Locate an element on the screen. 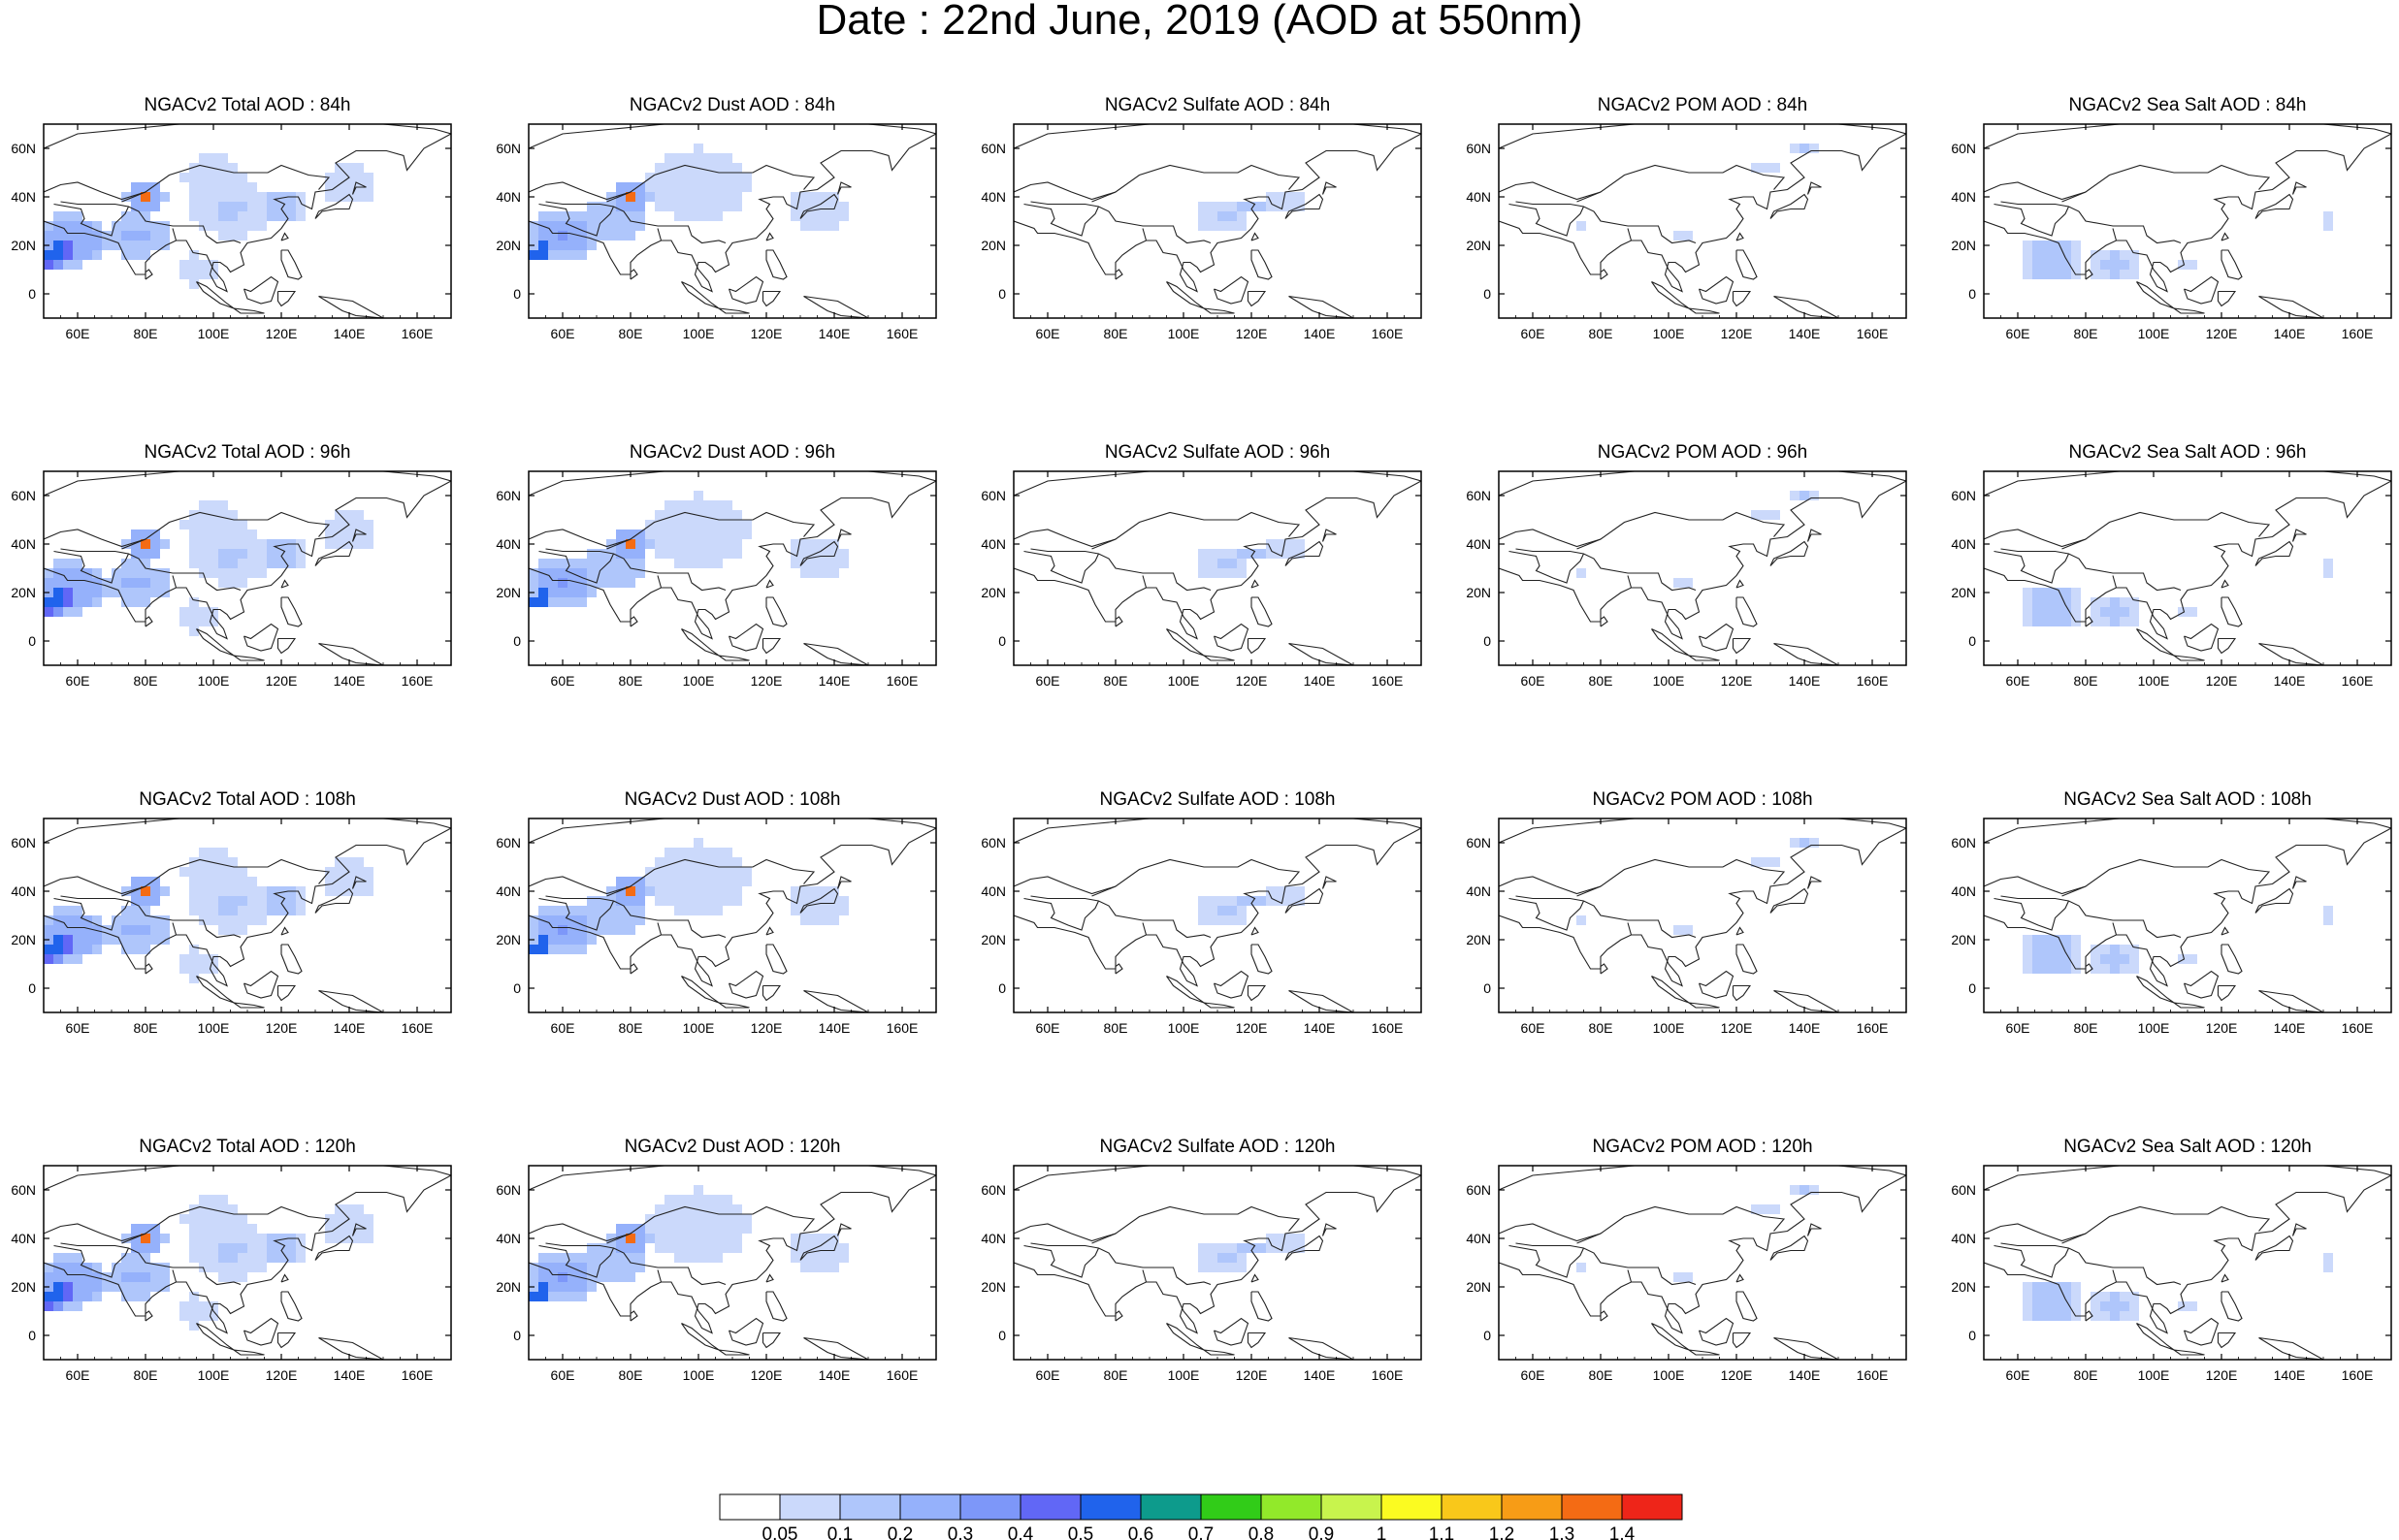  aod-field is located at coordinates (689, 1243).